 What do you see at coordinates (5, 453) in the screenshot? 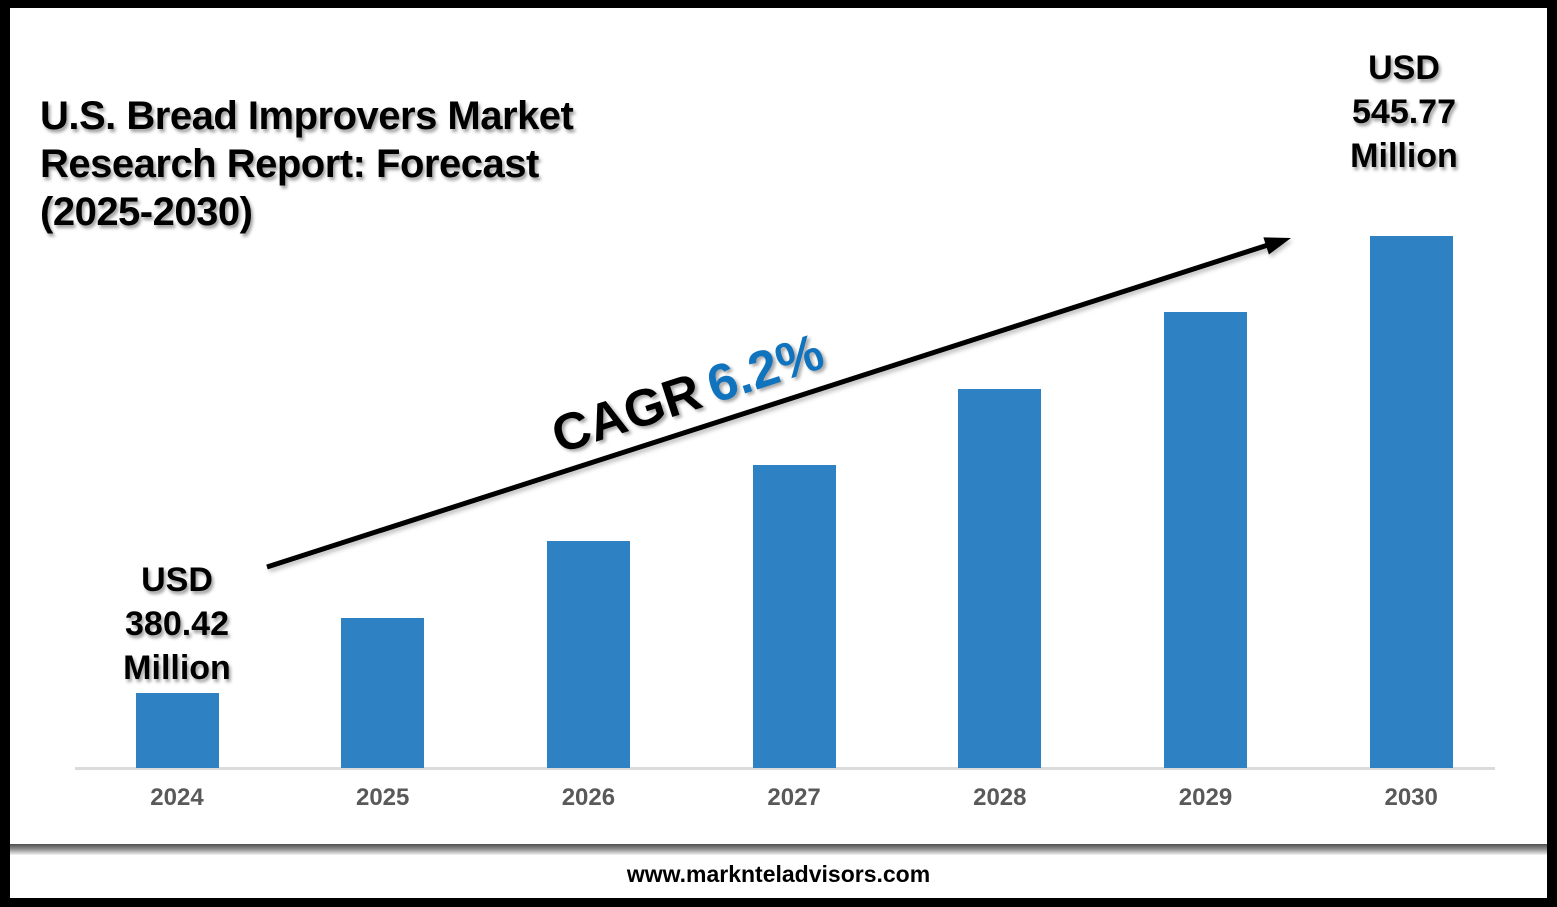
I see `frame-border-left` at bounding box center [5, 453].